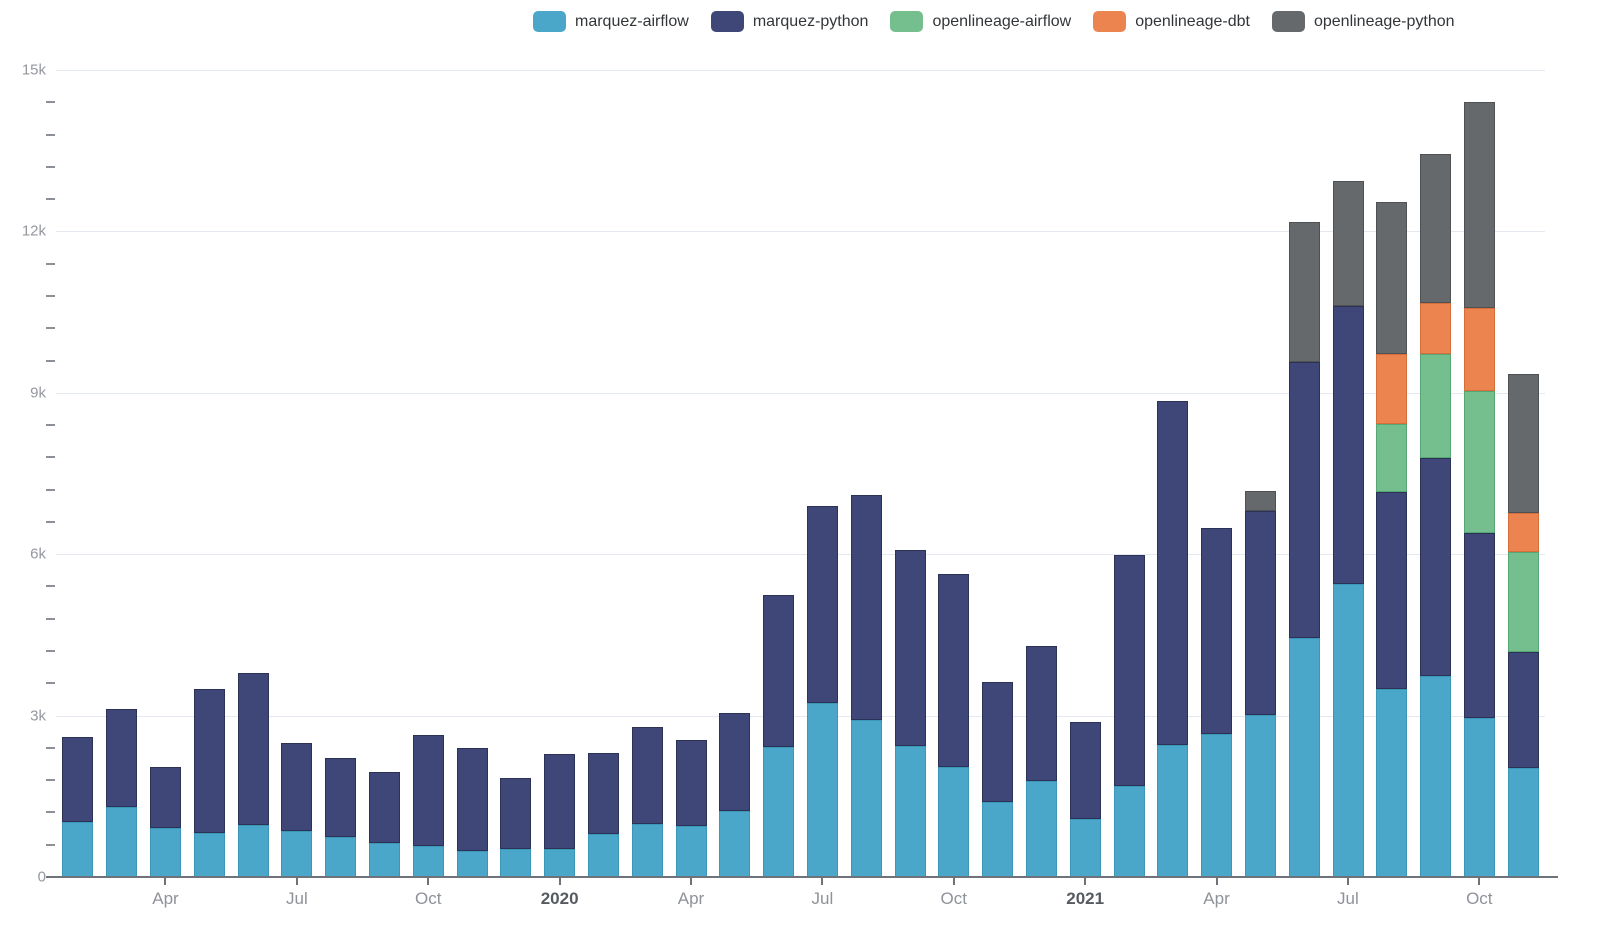  I want to click on bar-jul-2021, so click(1348, 529).